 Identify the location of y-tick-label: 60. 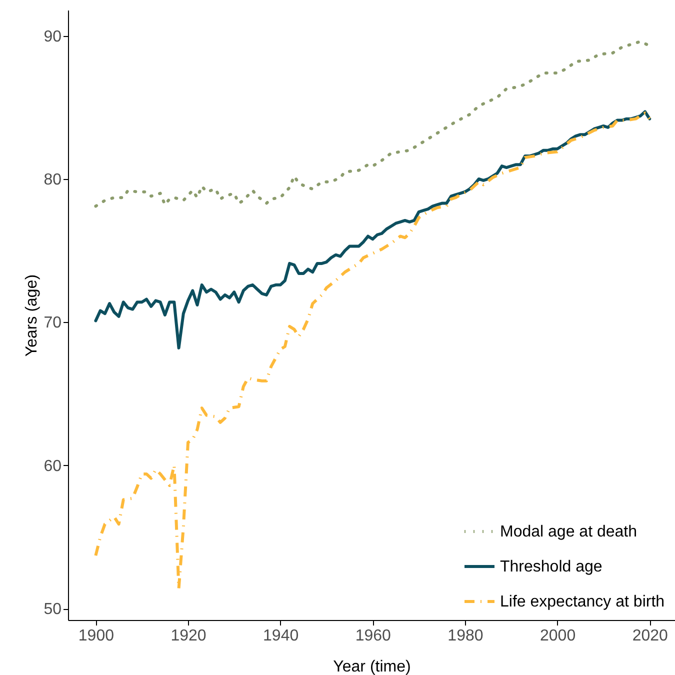
(53, 466).